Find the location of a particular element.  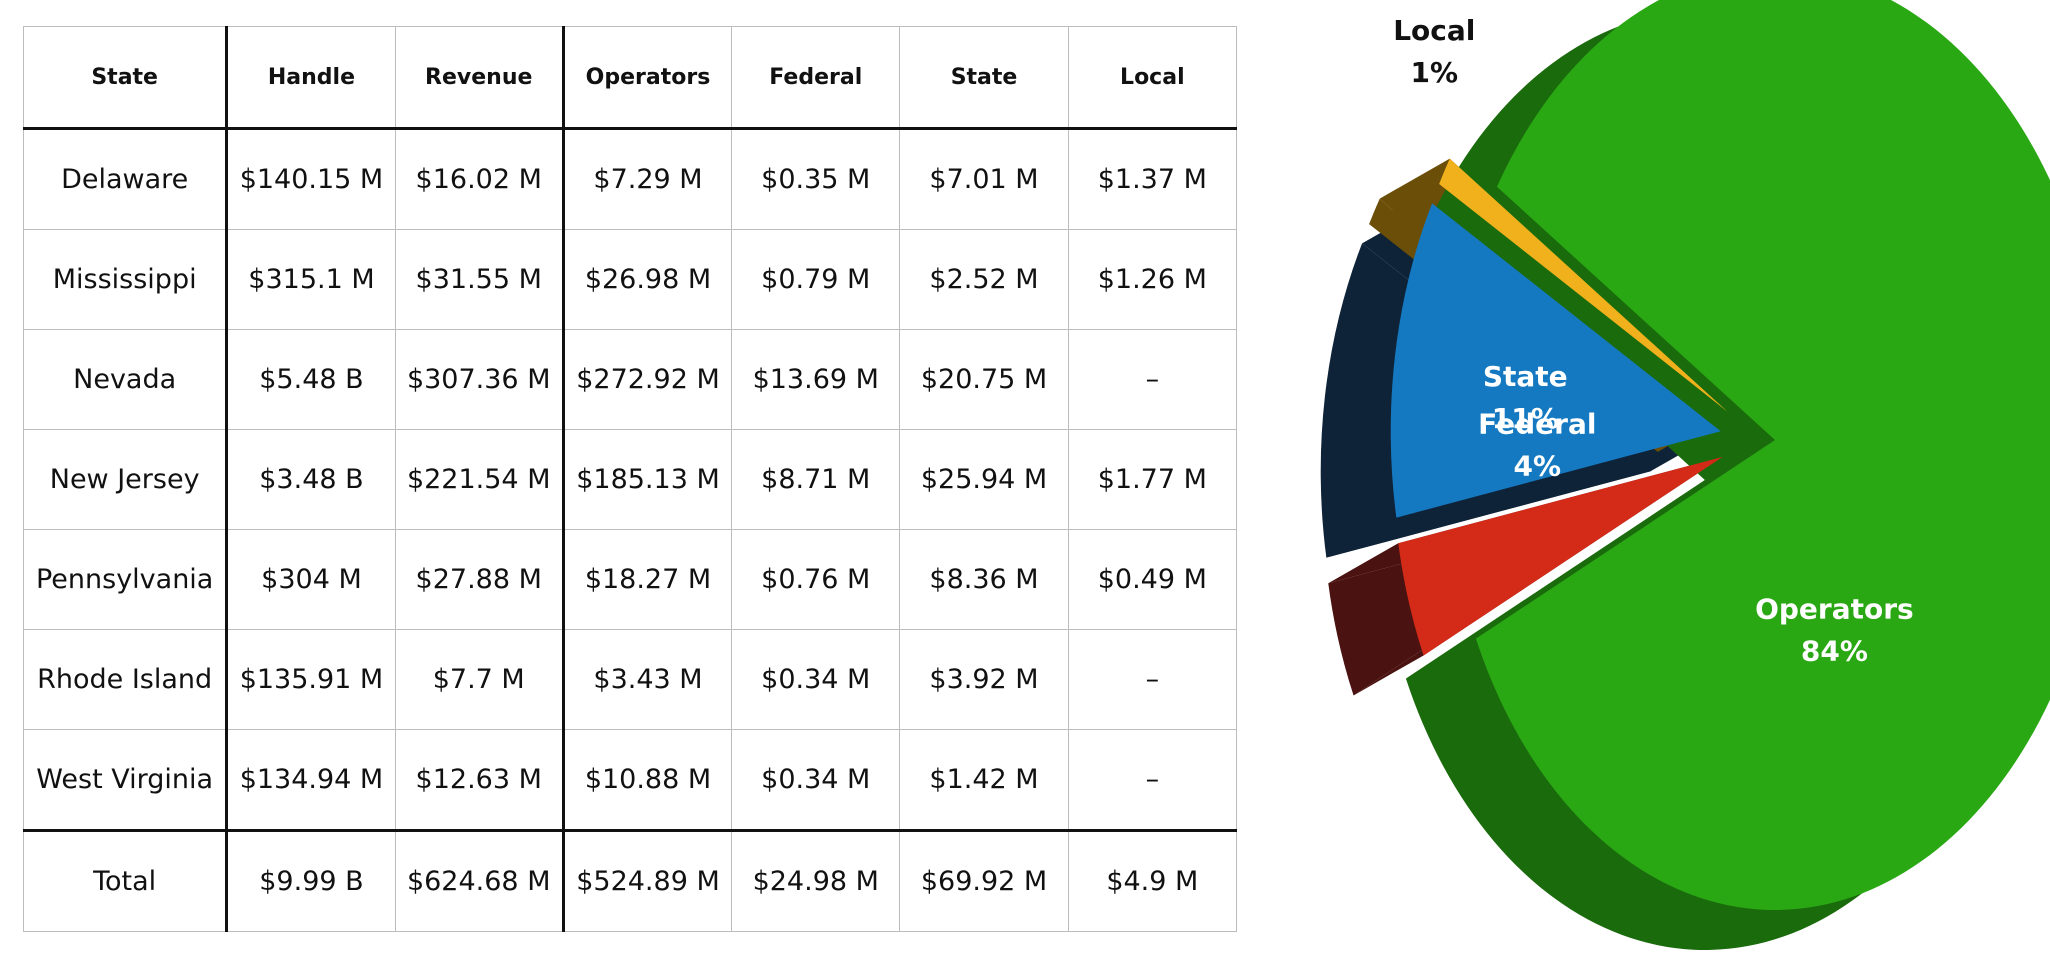

table-cell: Pennsylvania is located at coordinates (125, 579).